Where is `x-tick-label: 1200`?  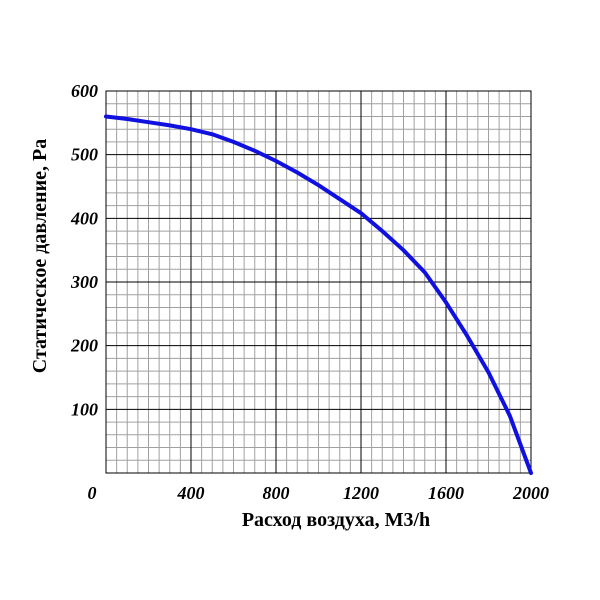
x-tick-label: 1200 is located at coordinates (361, 493).